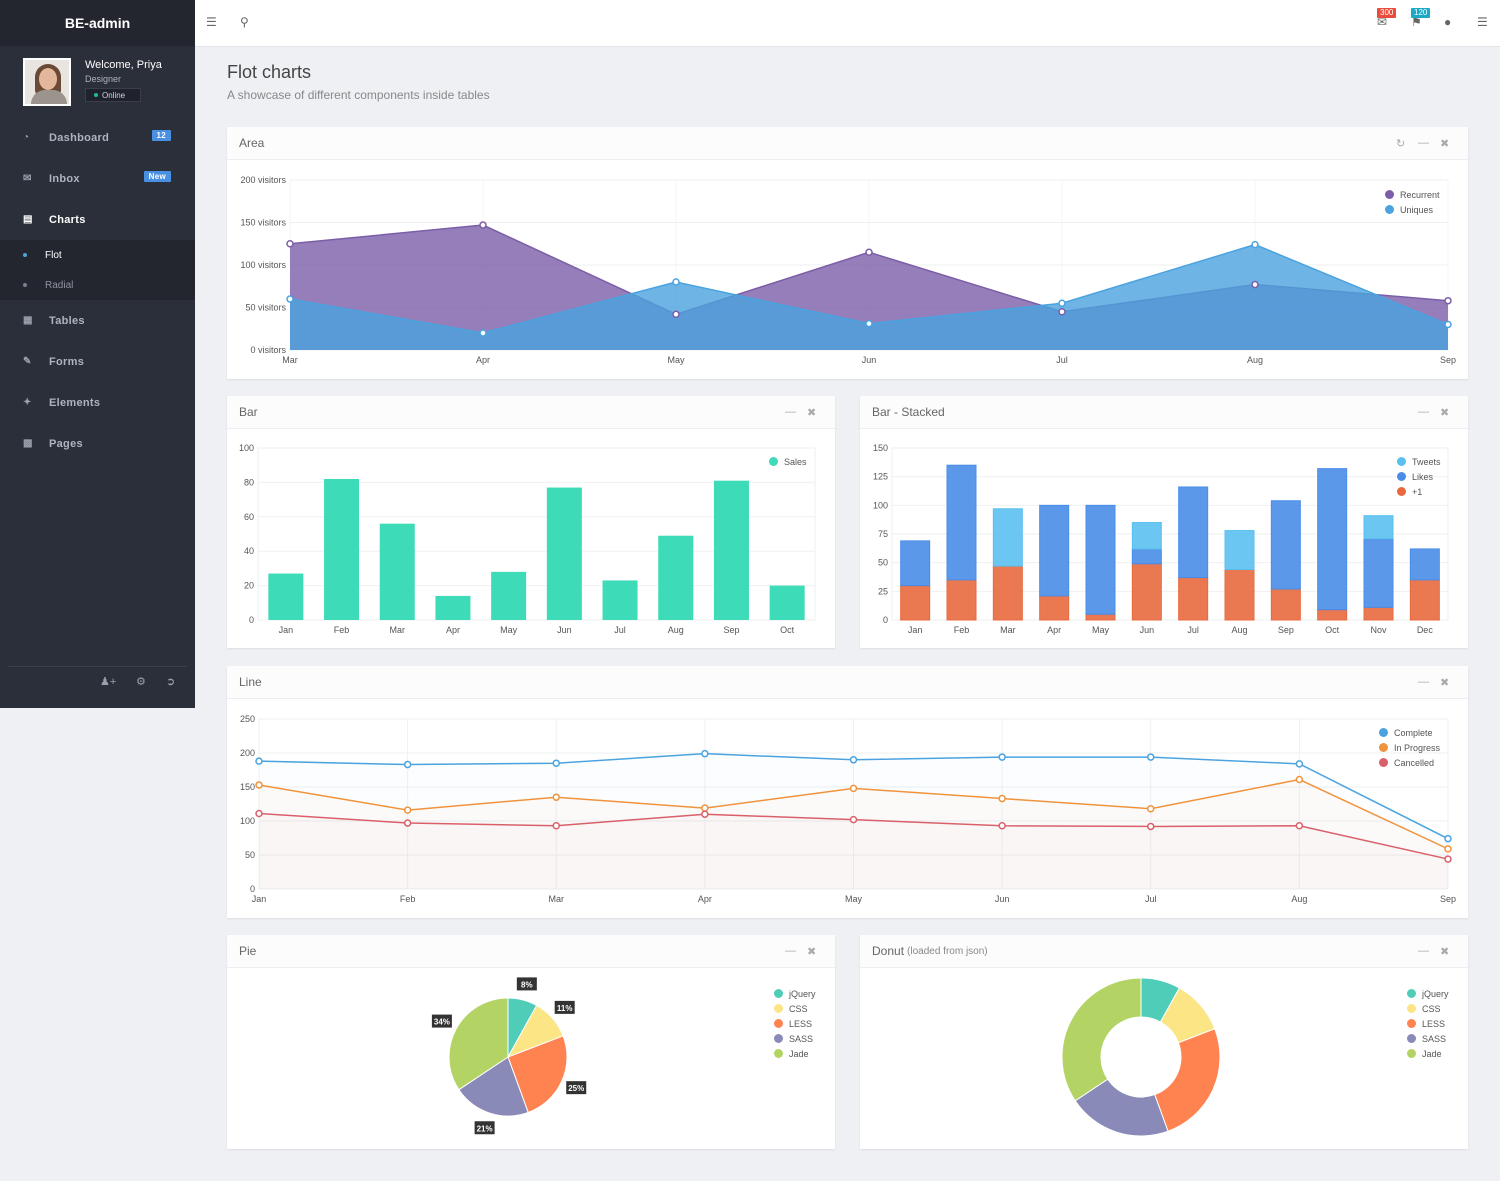 The width and height of the screenshot is (1500, 1181). Describe the element at coordinates (249, 586) in the screenshot. I see `y-tick-label: 20` at that location.